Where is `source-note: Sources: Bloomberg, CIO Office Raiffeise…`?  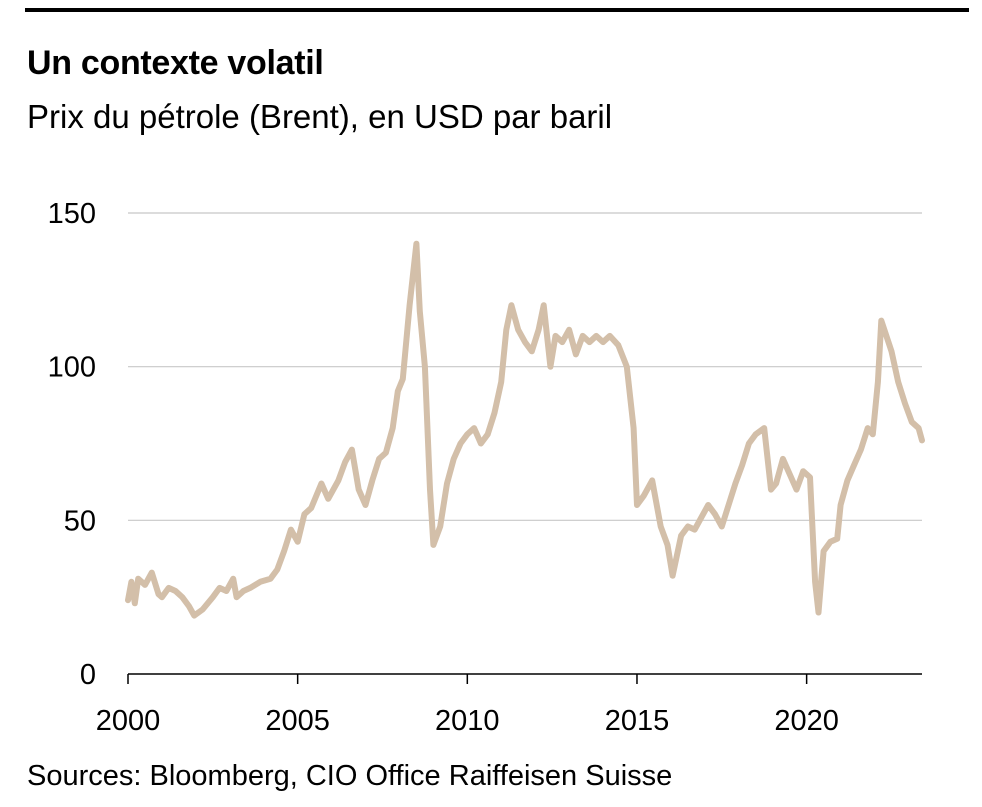 source-note: Sources: Bloomberg, CIO Office Raiffeise… is located at coordinates (350, 776).